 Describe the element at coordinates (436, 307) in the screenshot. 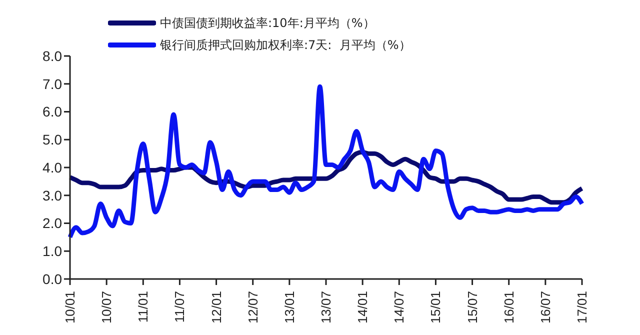

I see `x-tick-label: 15/01` at that location.